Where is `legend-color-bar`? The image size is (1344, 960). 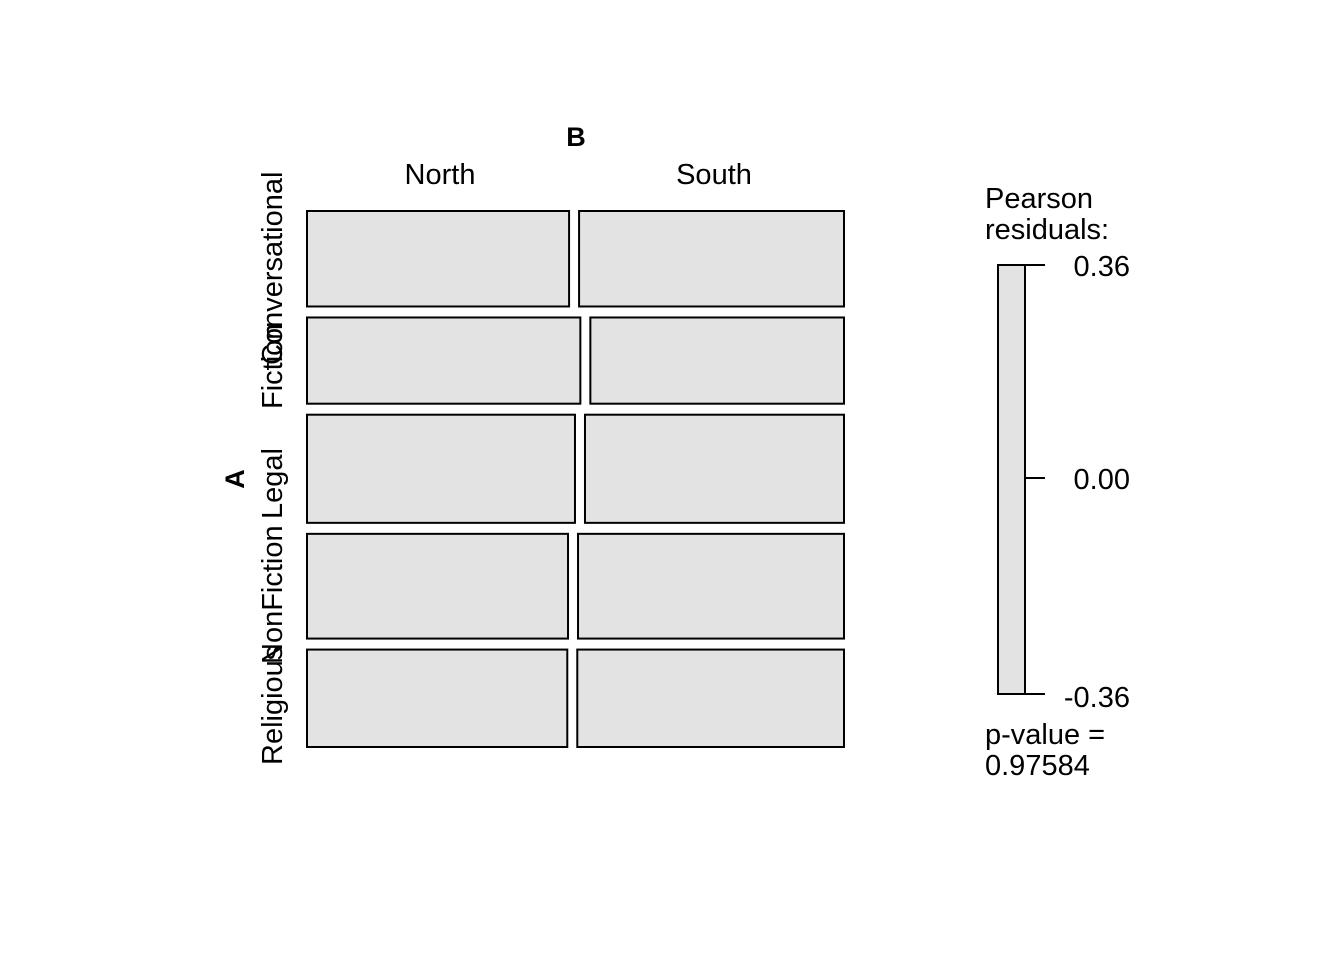 legend-color-bar is located at coordinates (1011, 479).